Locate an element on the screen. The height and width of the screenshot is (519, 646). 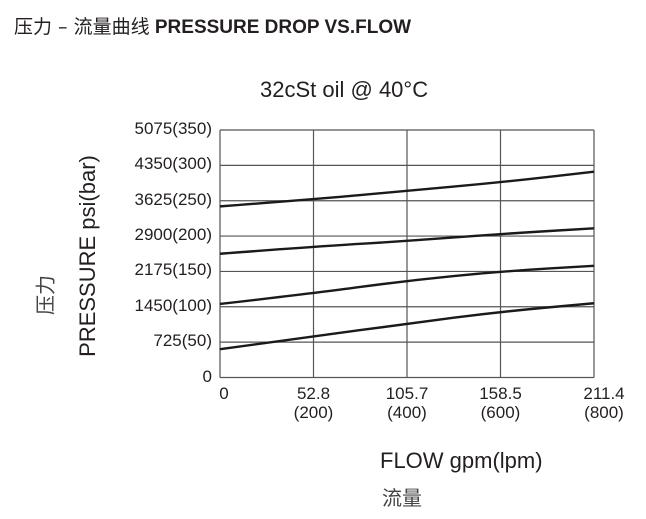
x-tick-label: 211.4 (800) is located at coordinates (603, 403).